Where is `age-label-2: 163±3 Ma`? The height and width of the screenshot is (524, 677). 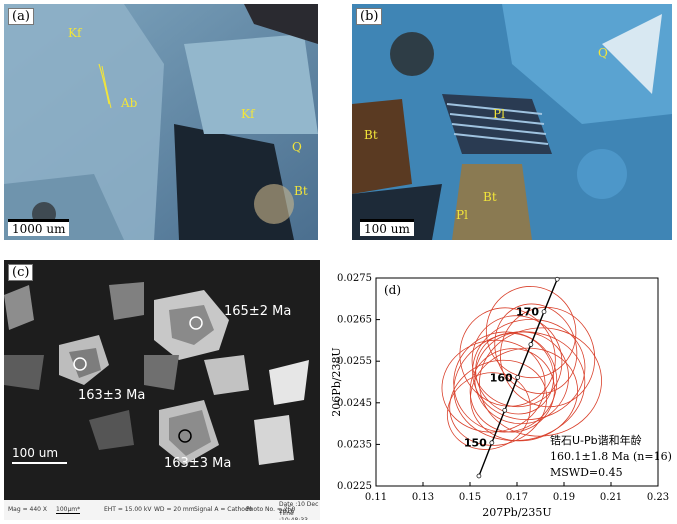 age-label-2: 163±3 Ma is located at coordinates (112, 395).